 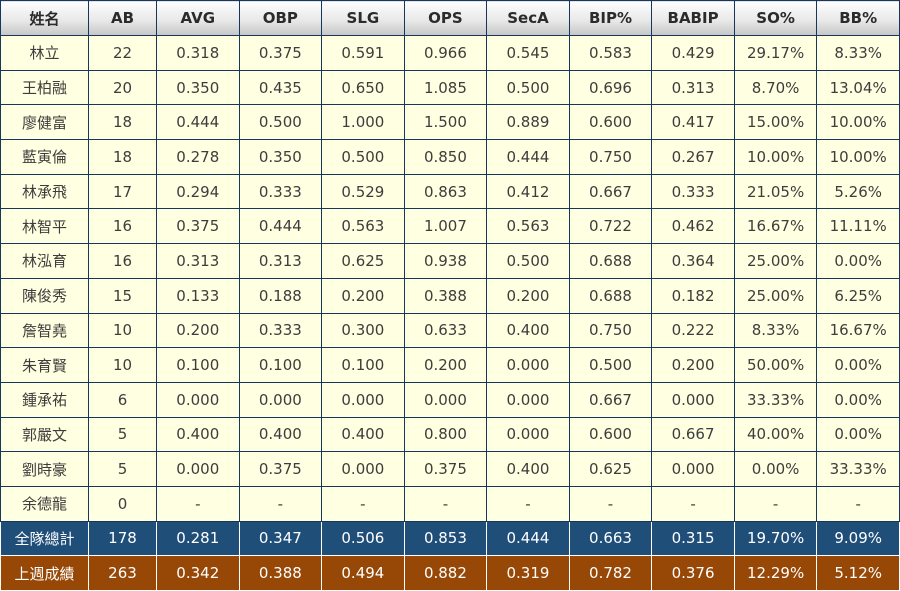 I want to click on player-name-cell: 陳俊秀, so click(x=44, y=295).